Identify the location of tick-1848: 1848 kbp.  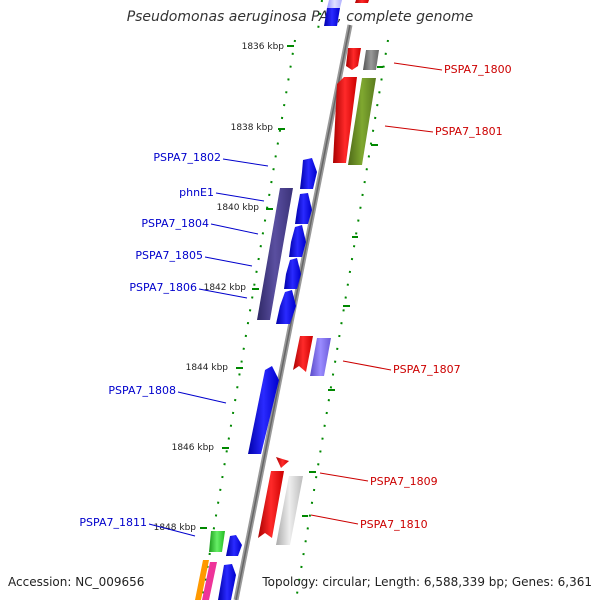
(180, 528).